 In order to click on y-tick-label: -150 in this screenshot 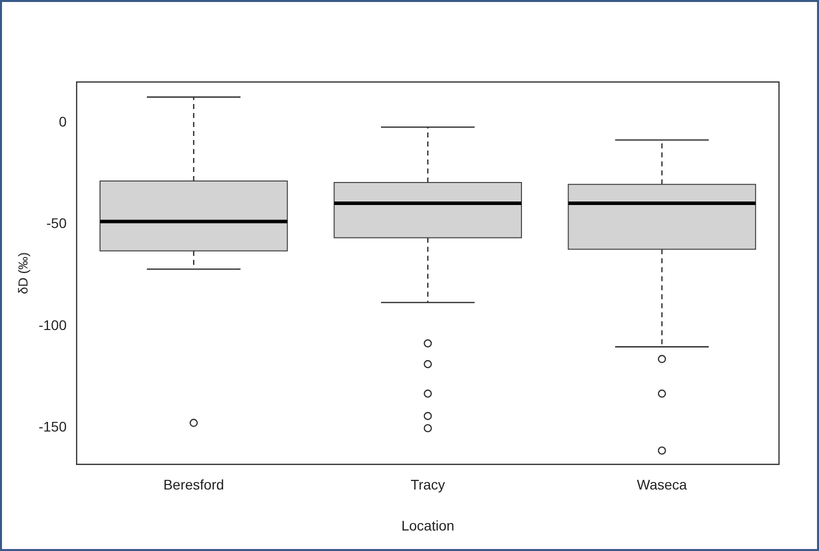, I will do `click(52, 426)`.